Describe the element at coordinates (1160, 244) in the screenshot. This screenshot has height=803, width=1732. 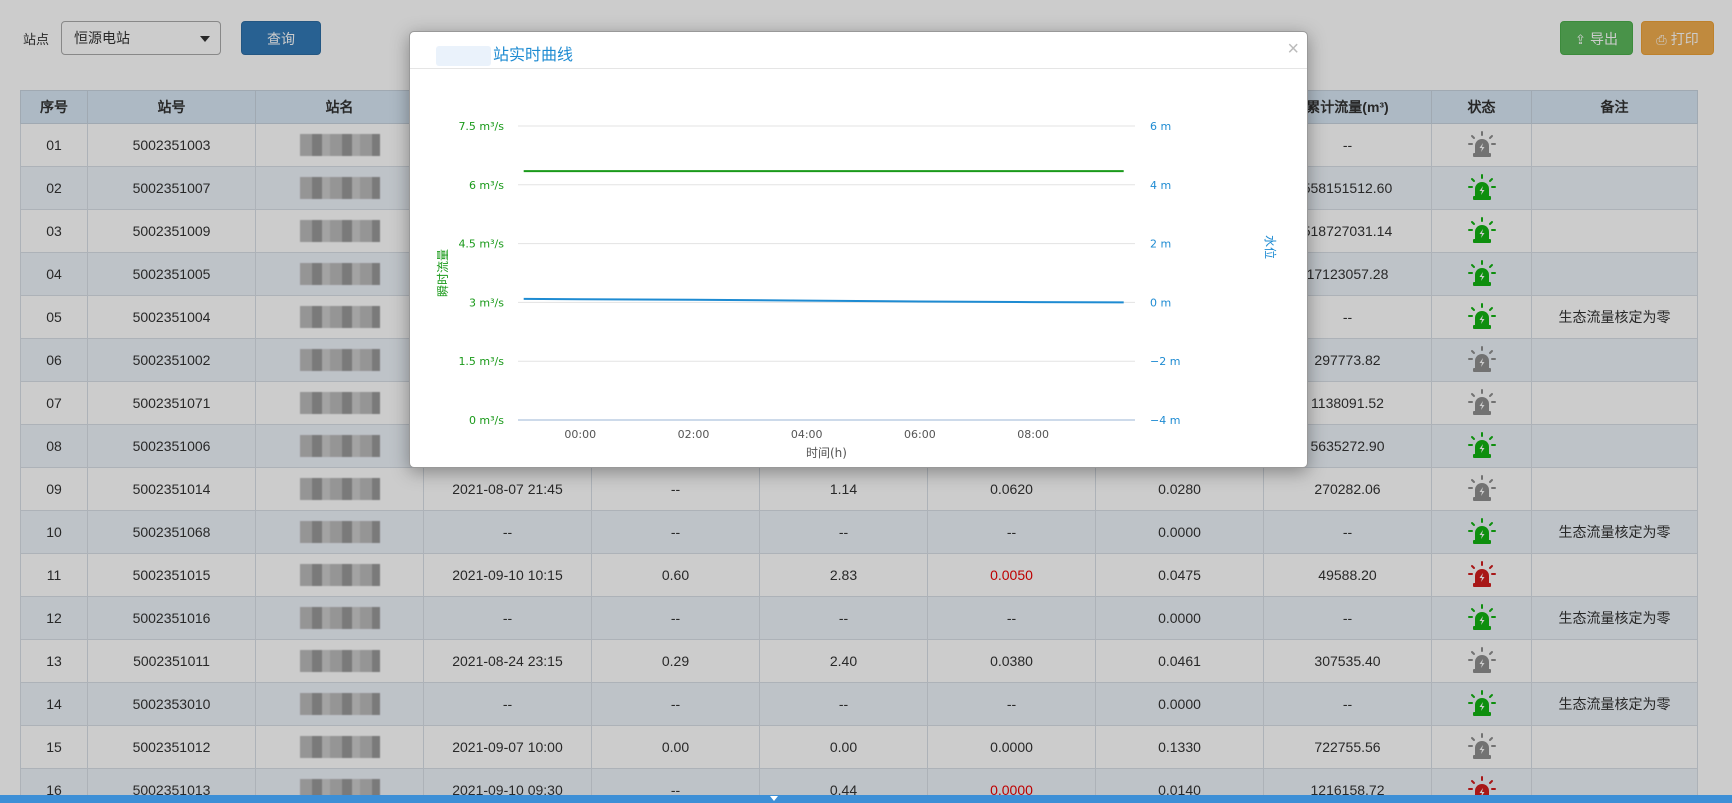
I see `y-right-tick-label: 2 m` at that location.